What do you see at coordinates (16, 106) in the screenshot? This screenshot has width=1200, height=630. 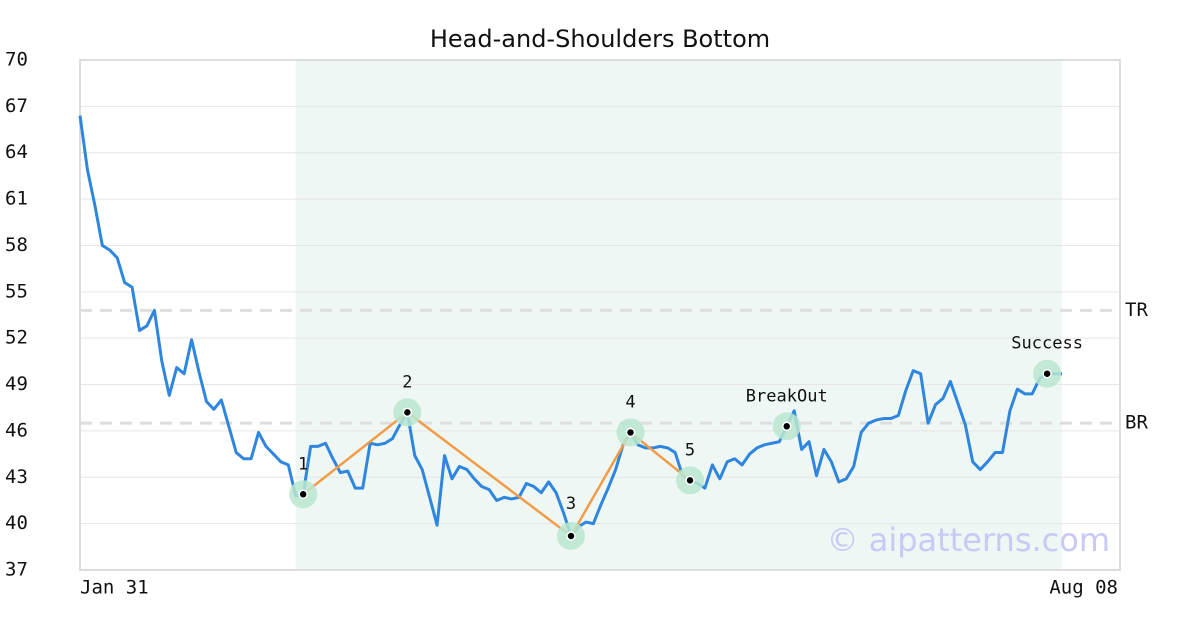 I see `y-tick-label: 67` at bounding box center [16, 106].